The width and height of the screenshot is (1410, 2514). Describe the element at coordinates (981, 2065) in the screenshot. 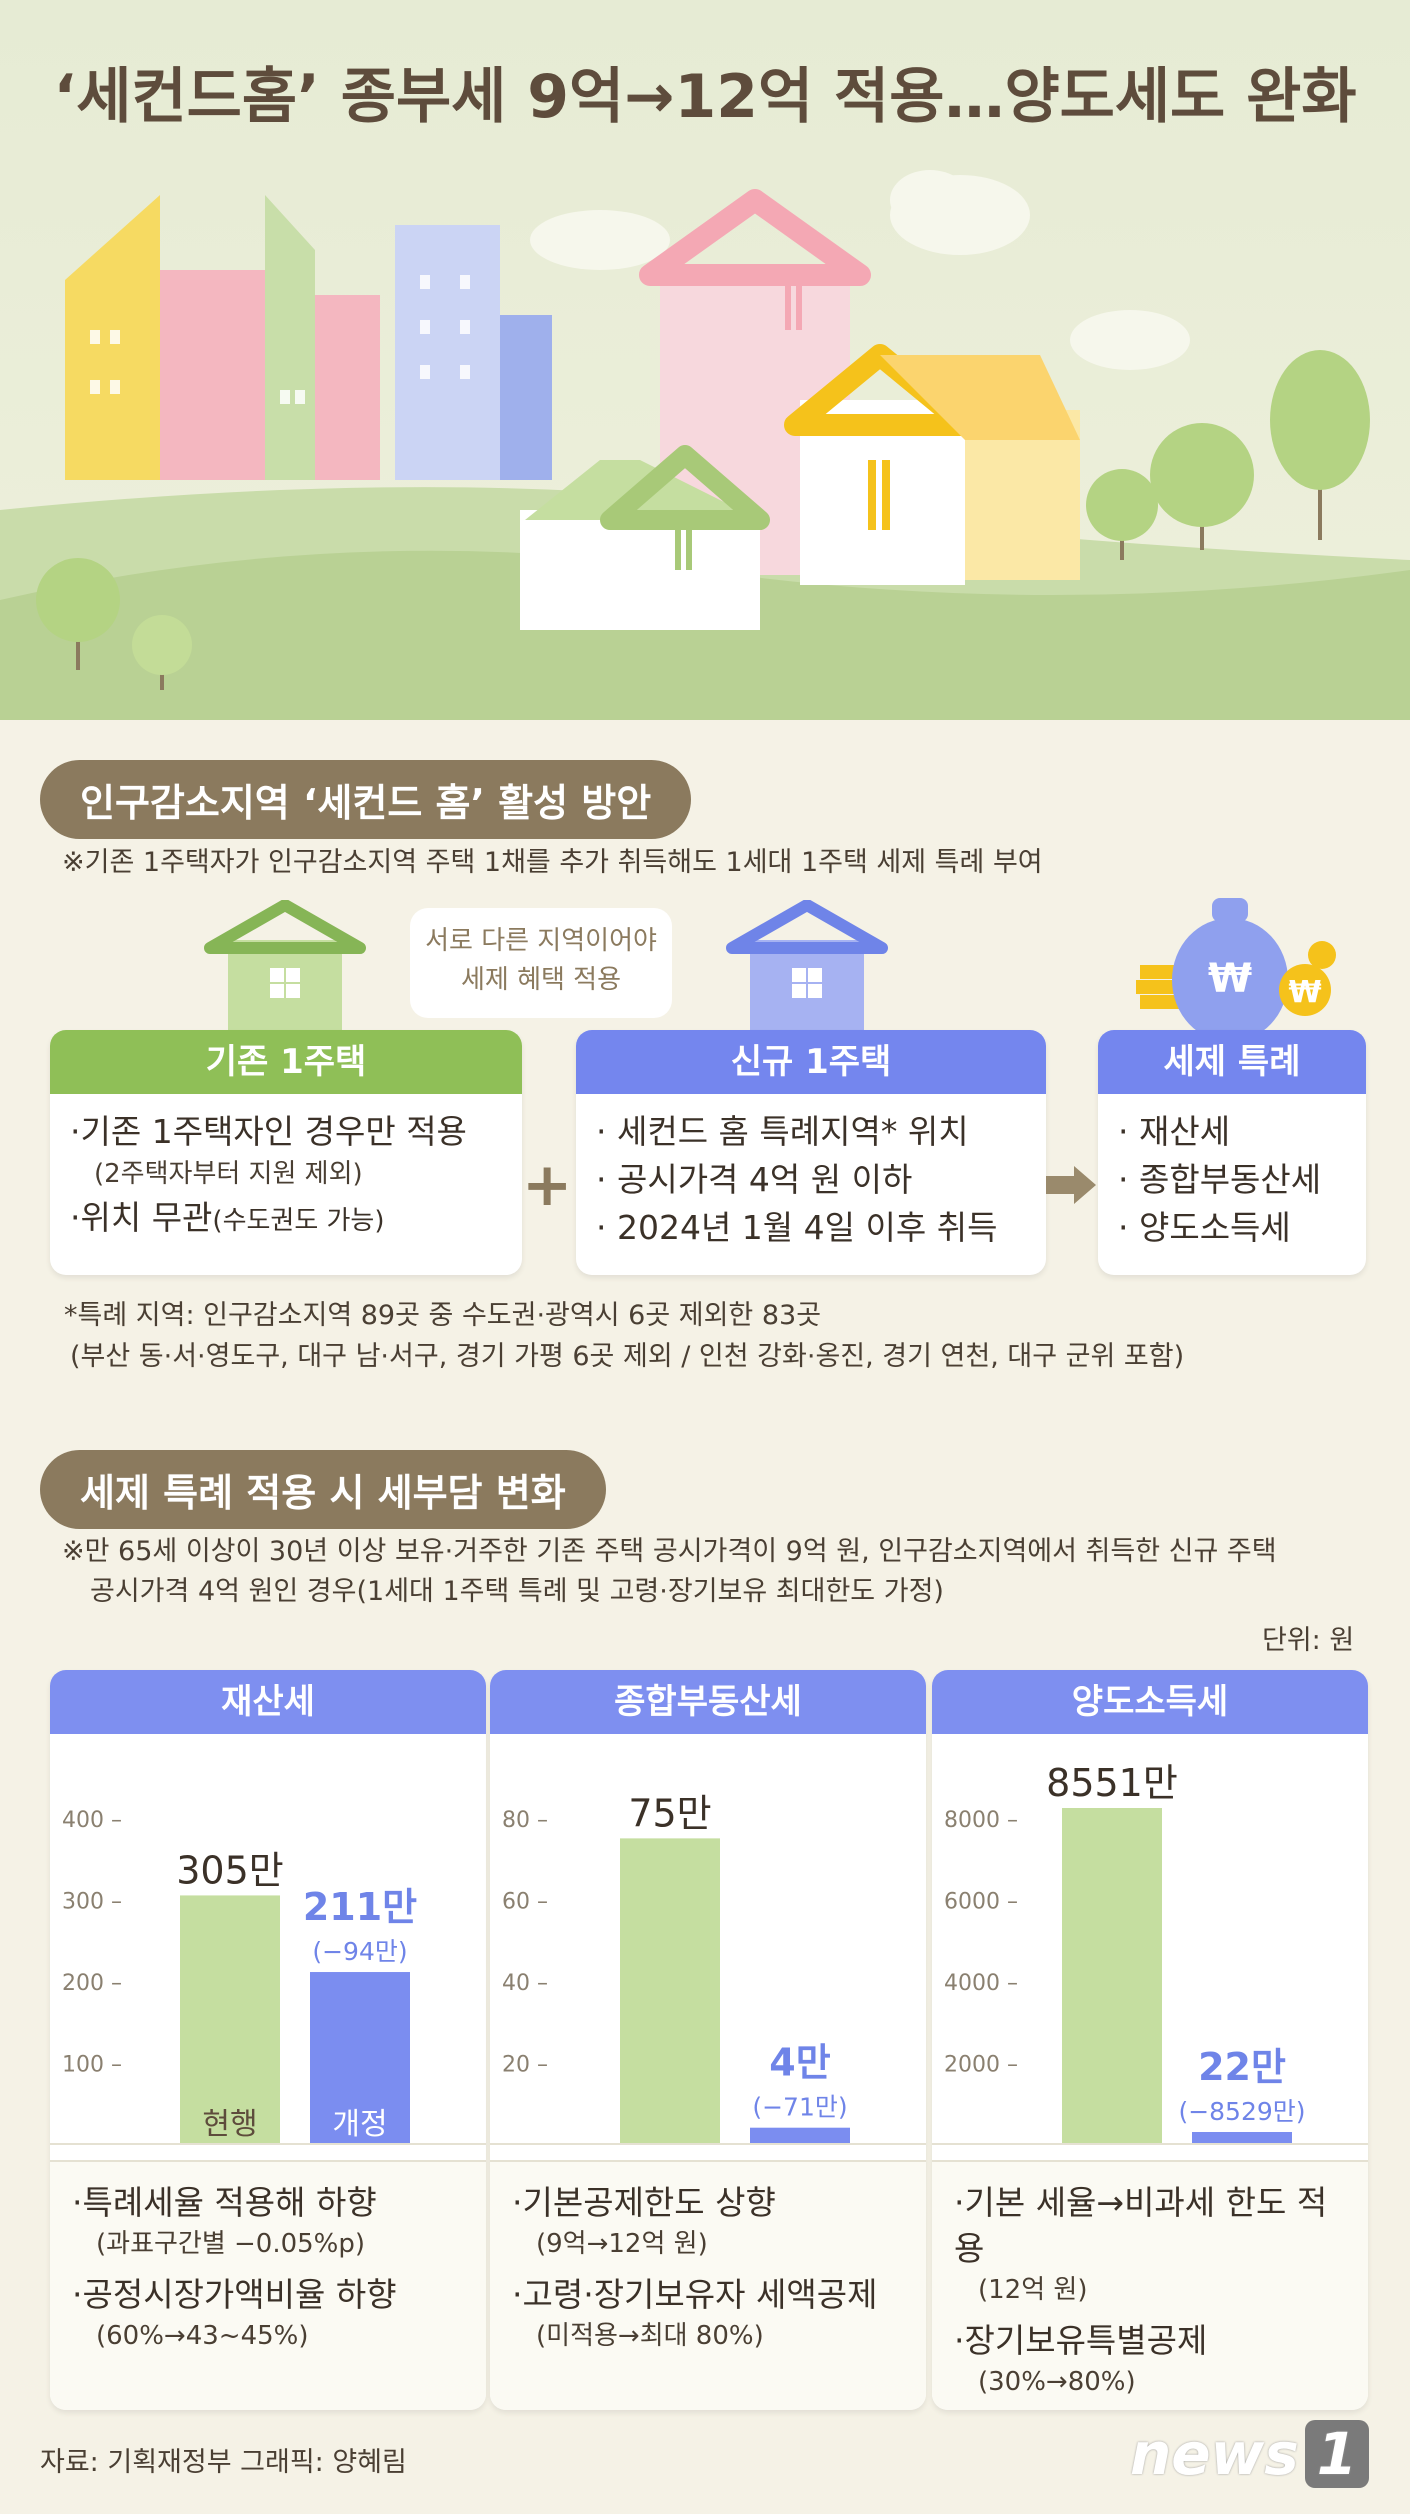

I see `y-tick-label: 2000 –` at that location.